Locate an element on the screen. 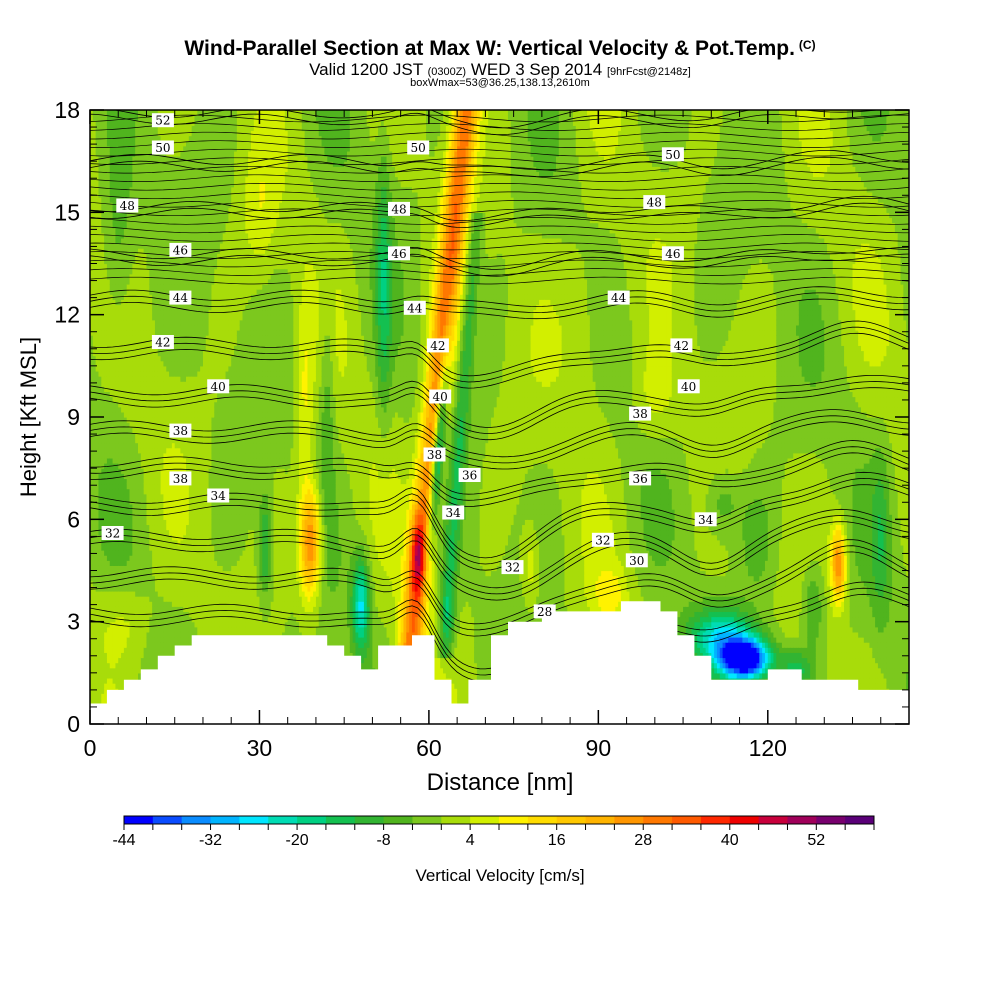  colorbar-tick-label: 16 is located at coordinates (557, 840).